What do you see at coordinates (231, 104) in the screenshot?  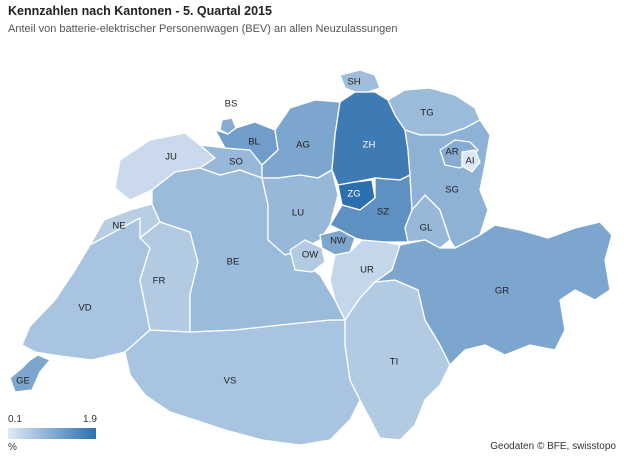 I see `label-bs: BS` at bounding box center [231, 104].